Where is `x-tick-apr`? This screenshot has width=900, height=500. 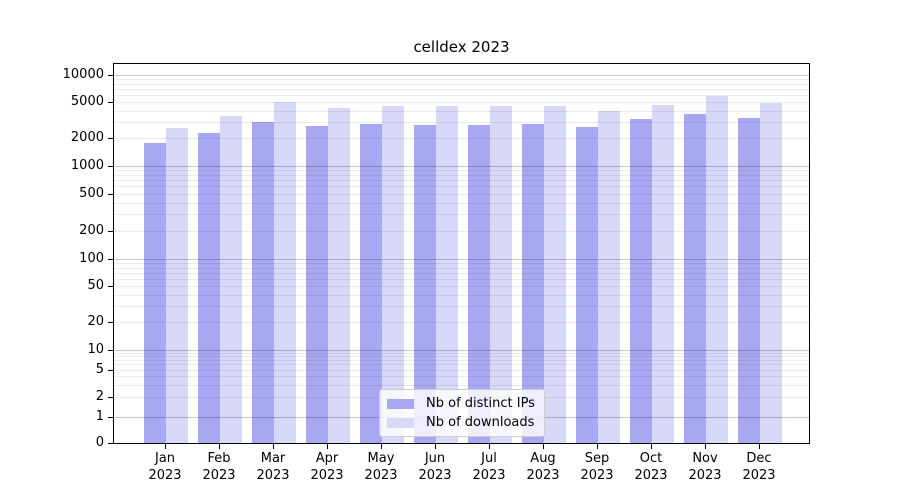 x-tick-apr is located at coordinates (327, 446).